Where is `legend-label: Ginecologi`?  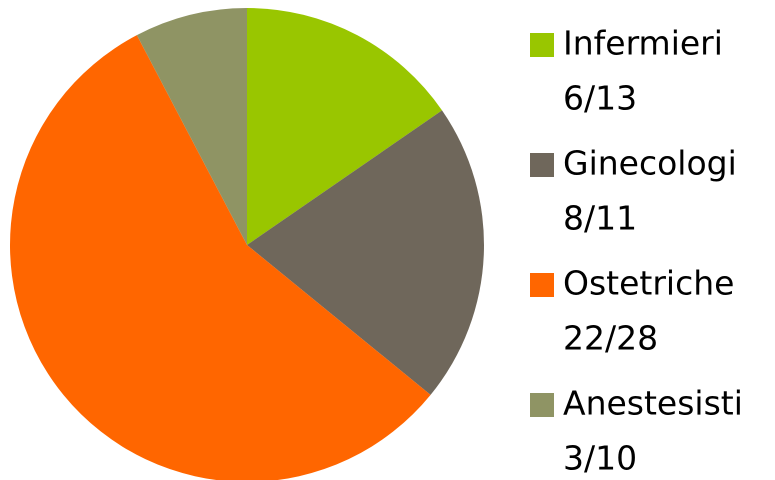 legend-label: Ginecologi is located at coordinates (650, 163).